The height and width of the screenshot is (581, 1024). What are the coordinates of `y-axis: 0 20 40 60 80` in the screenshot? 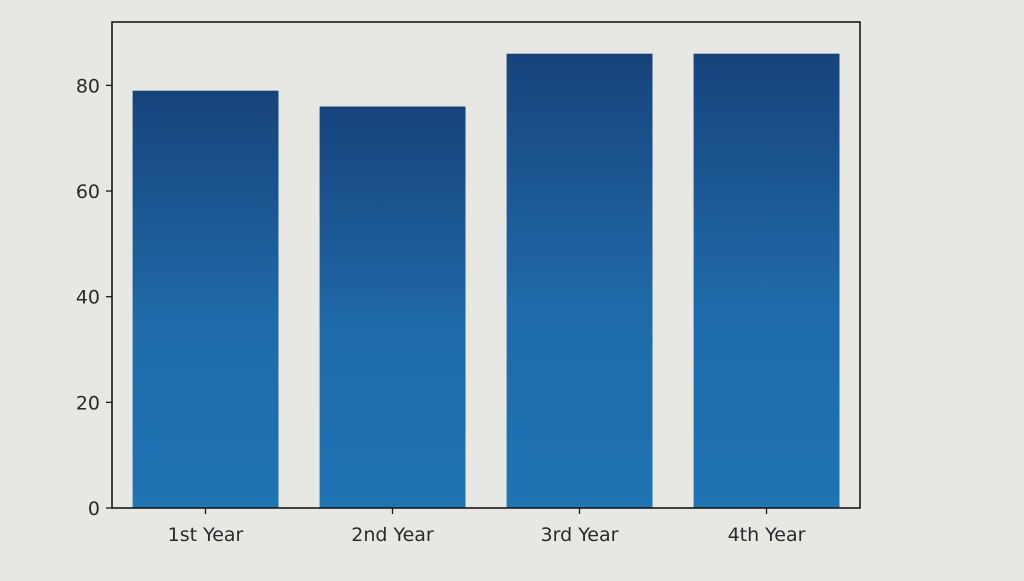 It's located at (94, 297).